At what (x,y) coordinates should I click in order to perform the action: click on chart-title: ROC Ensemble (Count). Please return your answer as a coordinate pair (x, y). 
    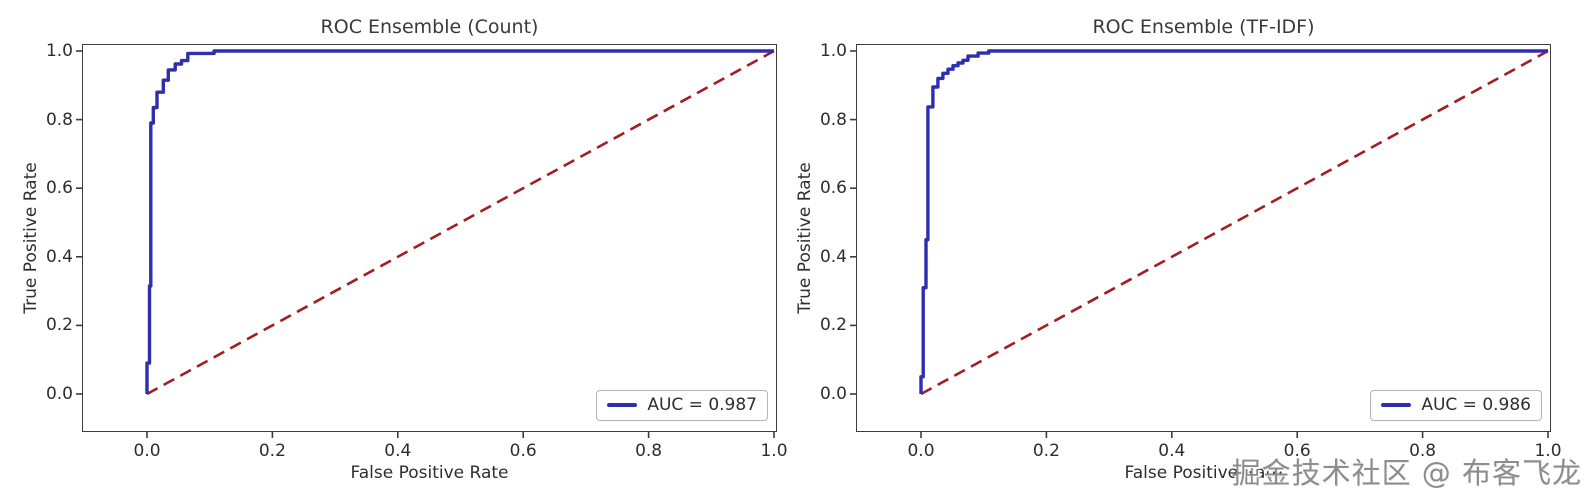
    Looking at the image, I should click on (429, 27).